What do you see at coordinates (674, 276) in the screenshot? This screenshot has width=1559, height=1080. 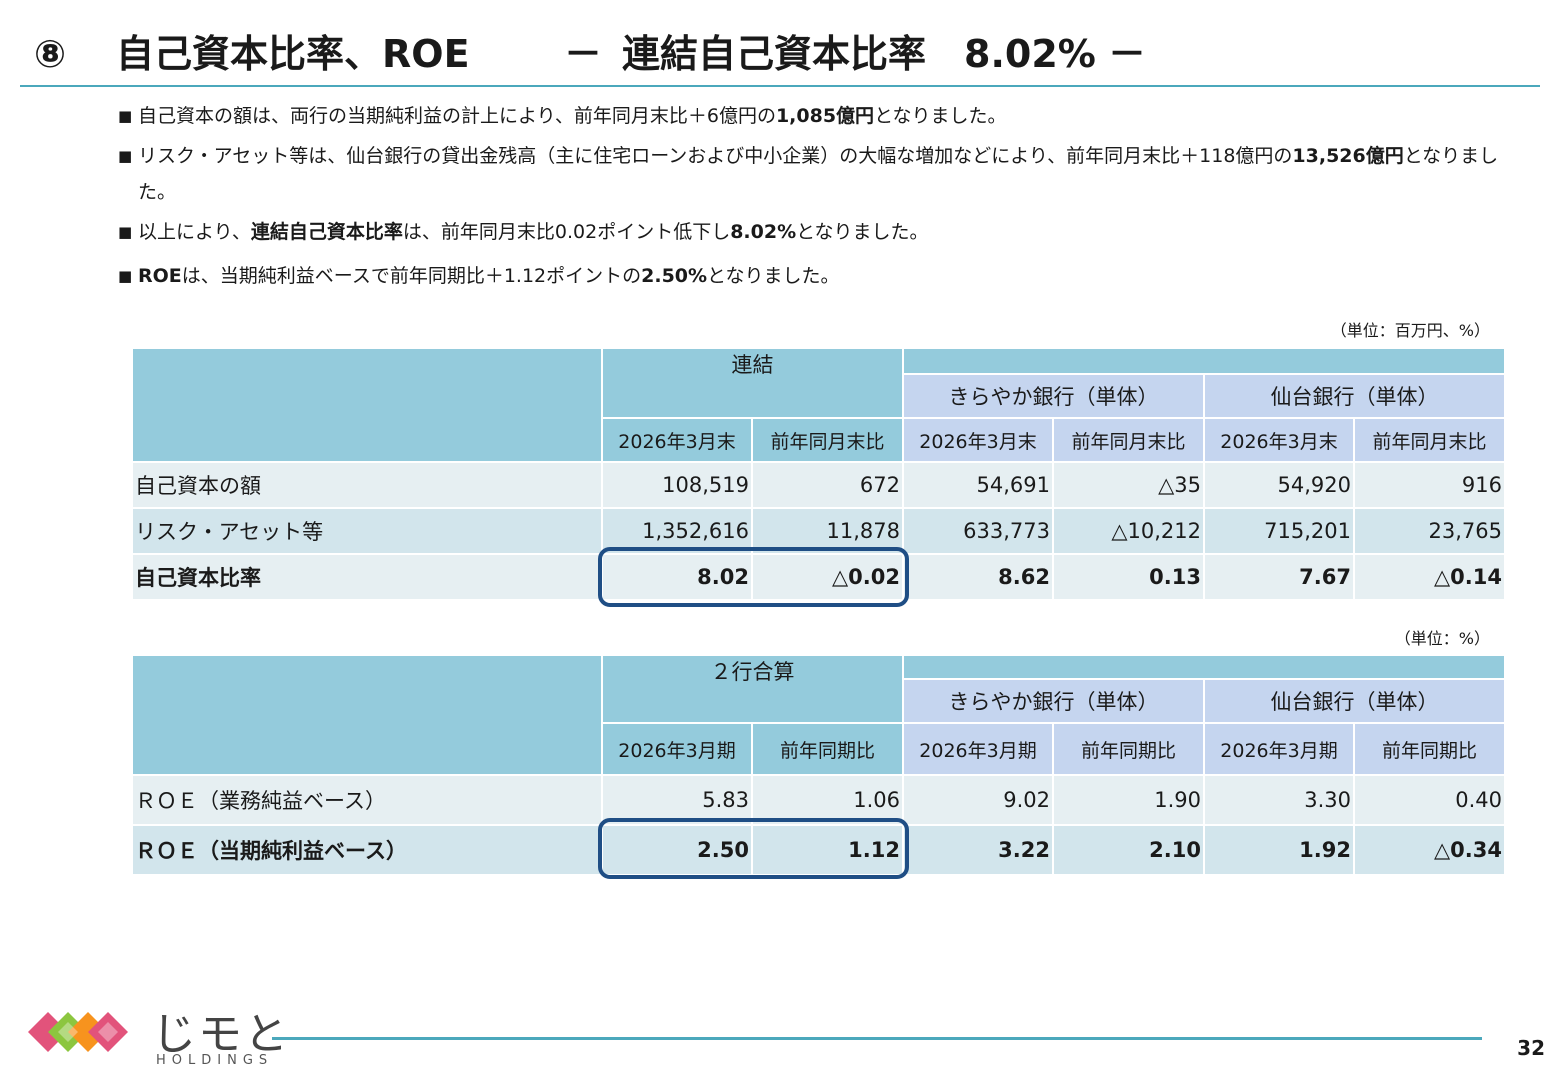 I see `bullet-bold: 2.50%` at bounding box center [674, 276].